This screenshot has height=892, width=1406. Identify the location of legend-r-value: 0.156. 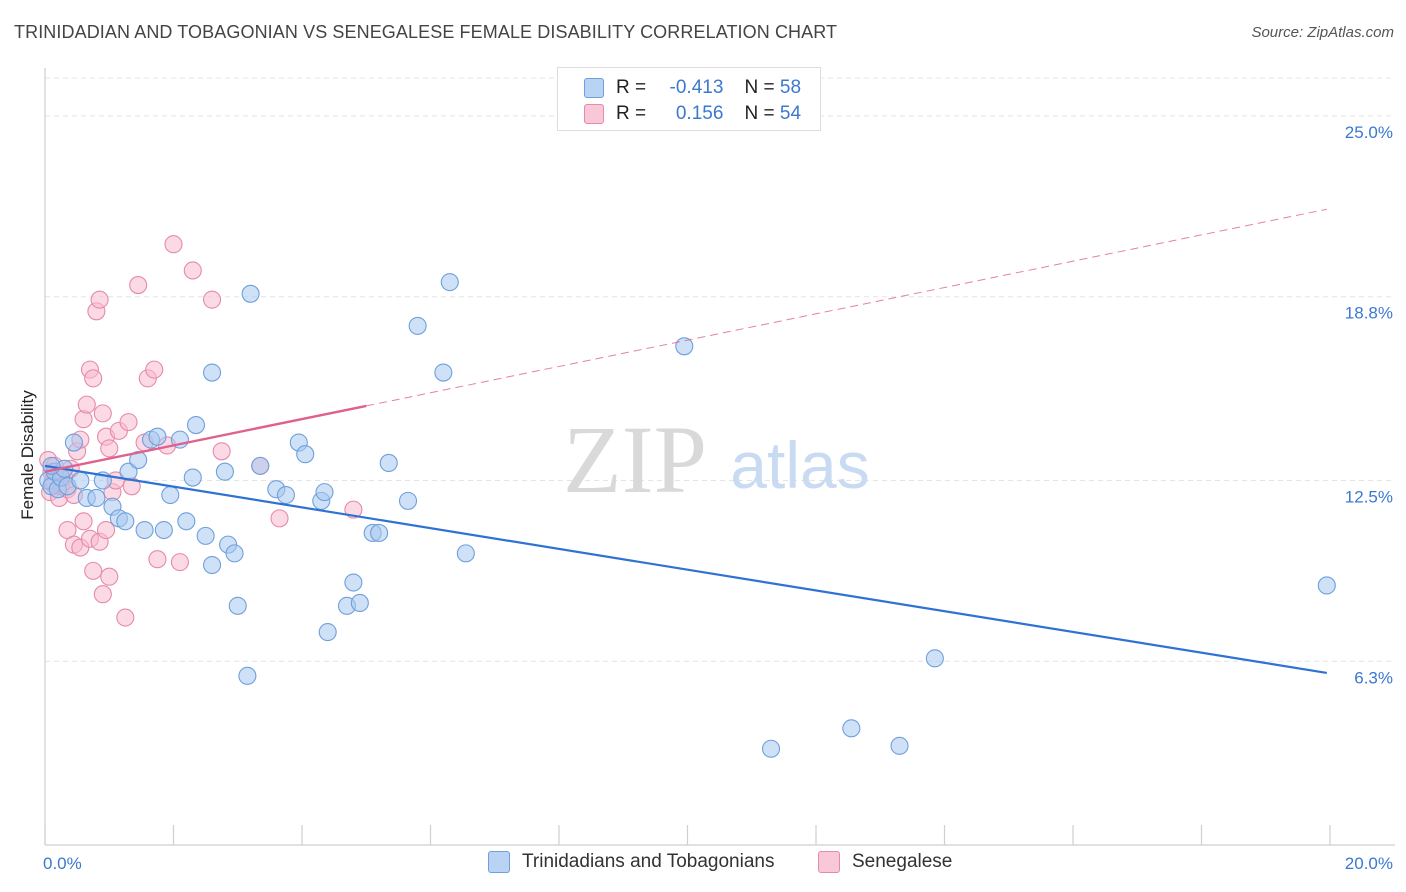
(699, 113).